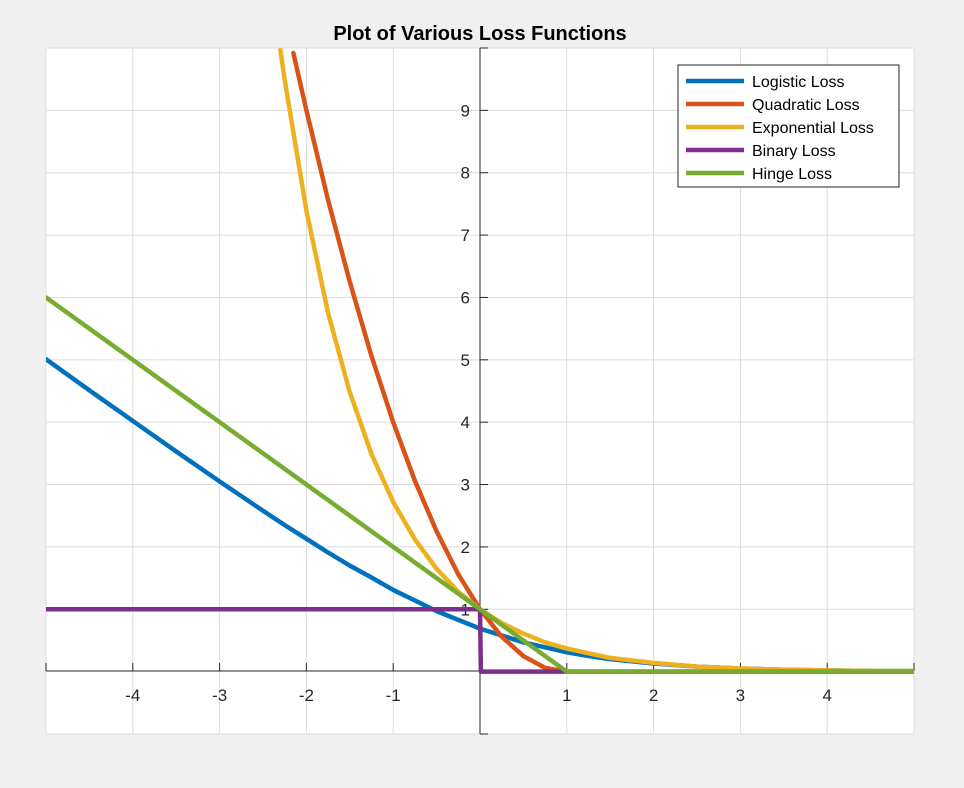  What do you see at coordinates (465, 360) in the screenshot?
I see `y-tick-label: 5` at bounding box center [465, 360].